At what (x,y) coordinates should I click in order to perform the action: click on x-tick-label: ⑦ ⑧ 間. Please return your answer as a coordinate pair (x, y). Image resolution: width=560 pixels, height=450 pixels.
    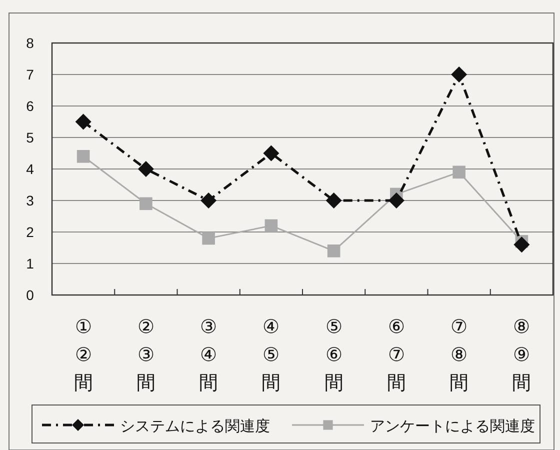
    Looking at the image, I should click on (459, 355).